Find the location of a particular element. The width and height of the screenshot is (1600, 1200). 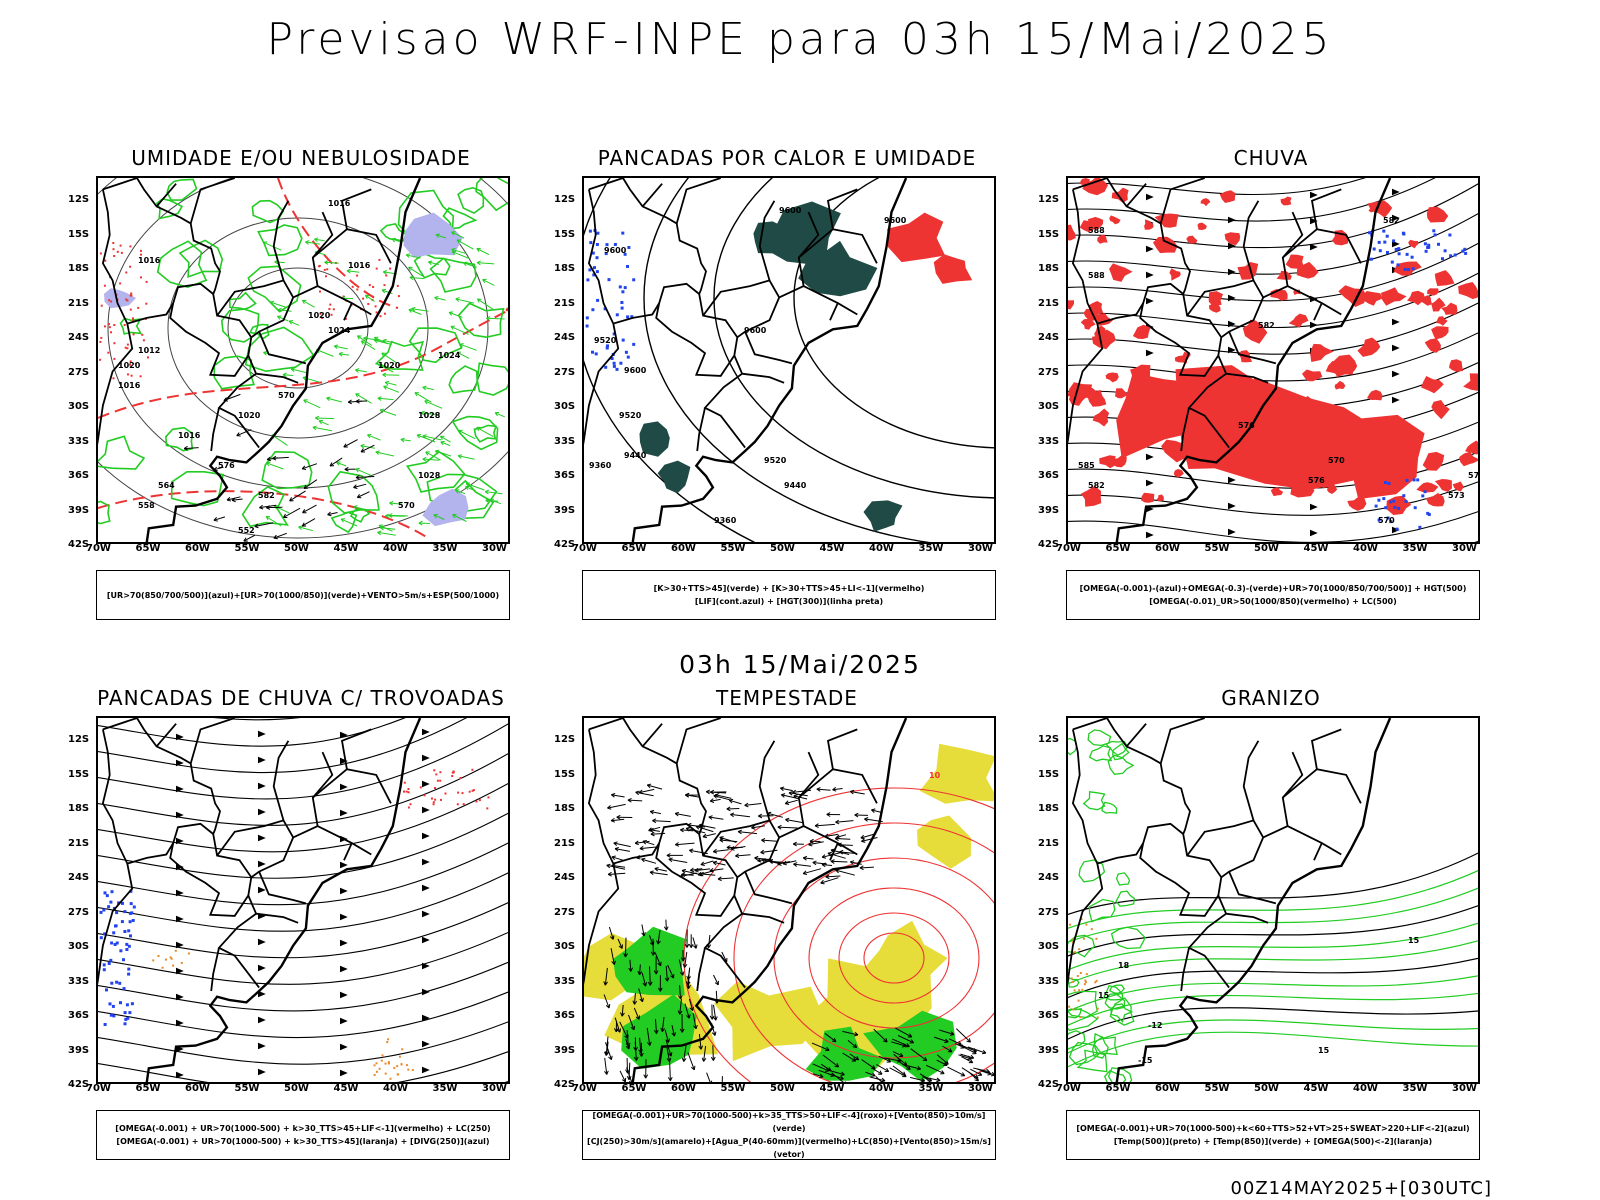

jet-area is located at coordinates (956, 773).